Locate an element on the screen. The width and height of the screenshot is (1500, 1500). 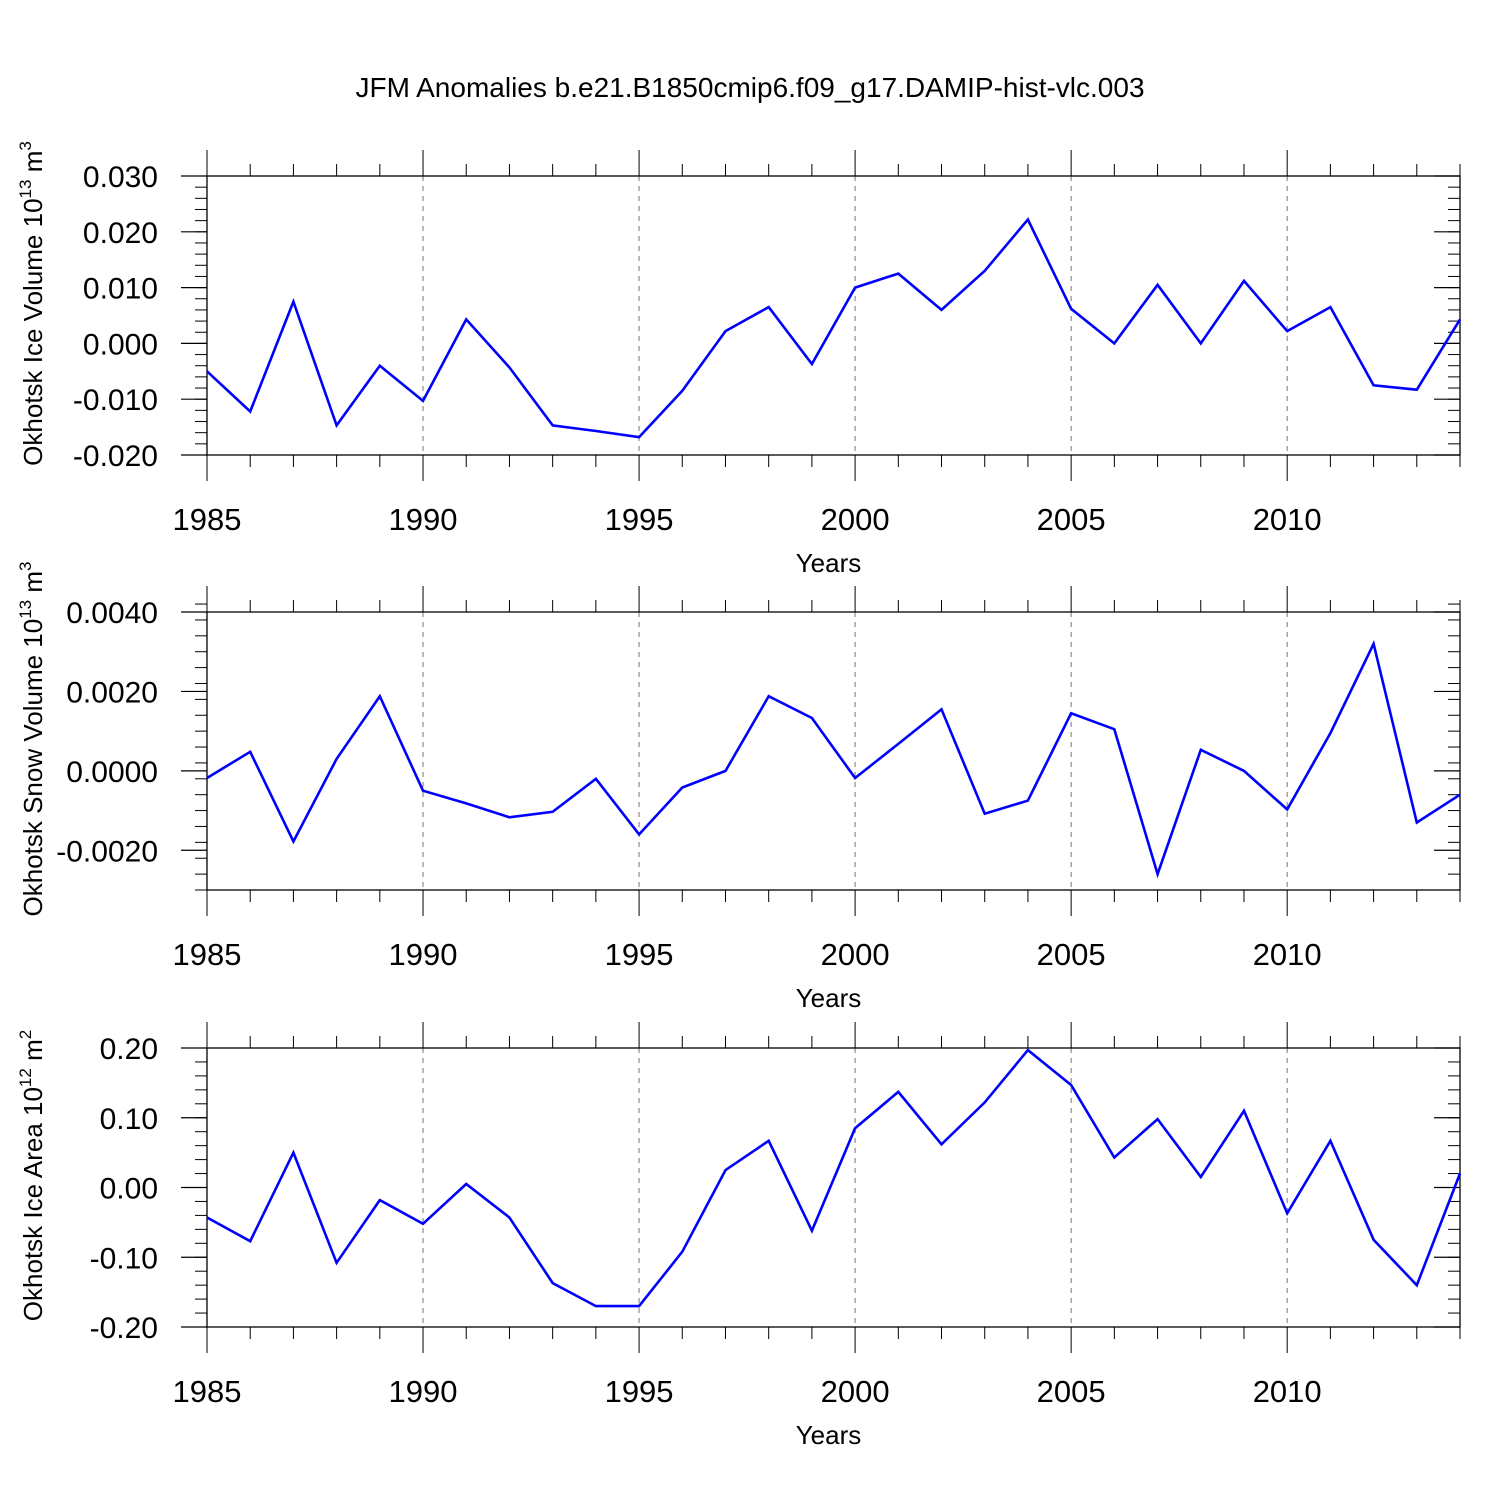
y-tick-label: 0.000 is located at coordinates (120, 344).